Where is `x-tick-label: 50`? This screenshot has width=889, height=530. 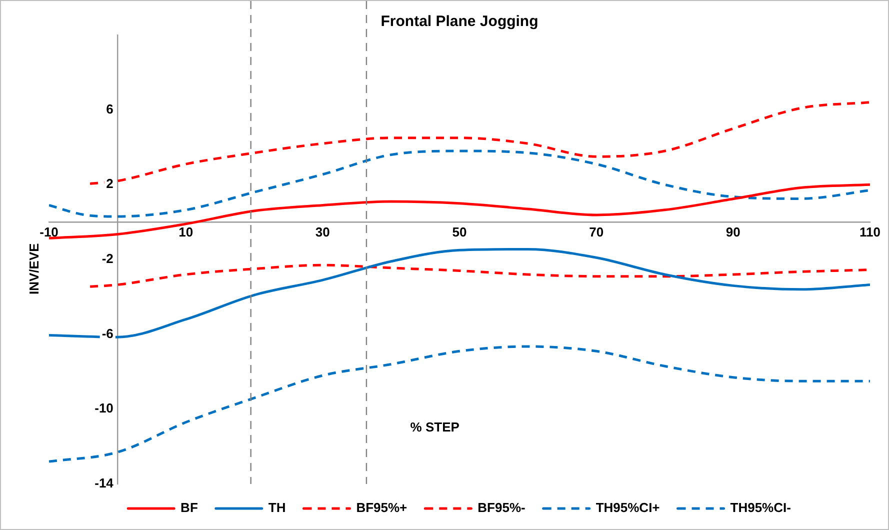 x-tick-label: 50 is located at coordinates (459, 232).